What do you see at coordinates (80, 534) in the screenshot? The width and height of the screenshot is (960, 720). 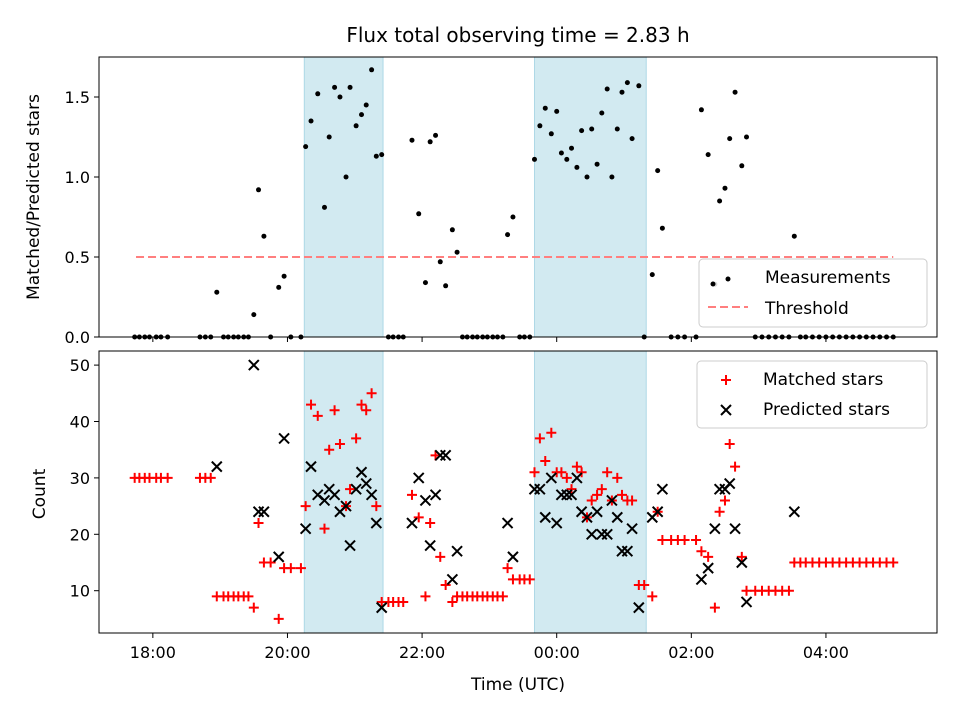 I see `y-tick-label: 20` at bounding box center [80, 534].